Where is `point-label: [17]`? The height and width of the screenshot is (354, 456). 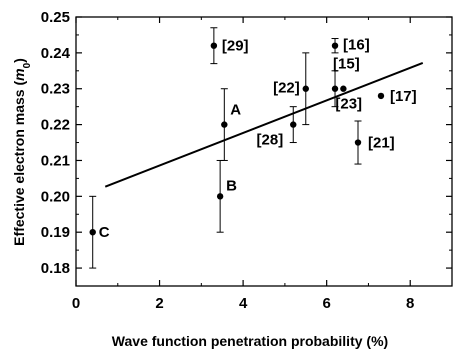
point-label: [17] is located at coordinates (403, 96).